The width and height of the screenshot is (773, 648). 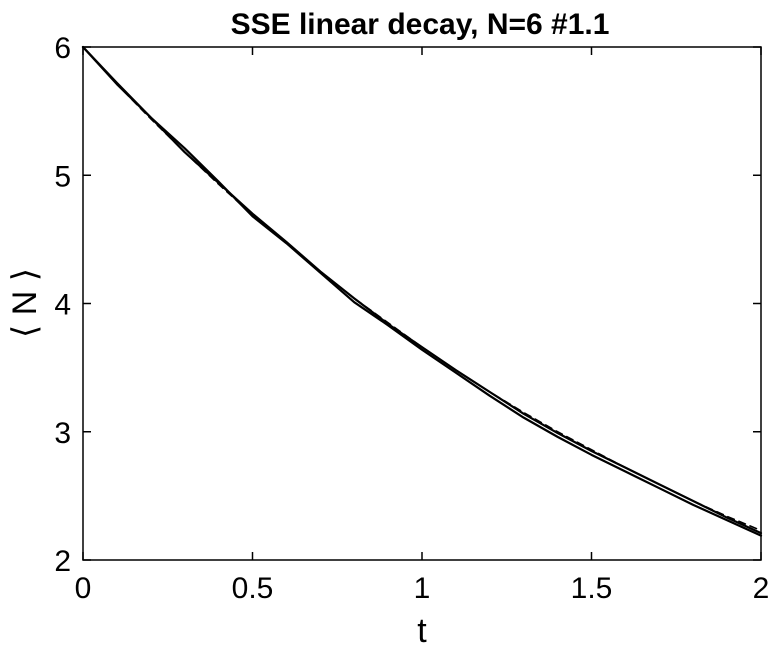 What do you see at coordinates (761, 588) in the screenshot?
I see `x-tick-label: 2` at bounding box center [761, 588].